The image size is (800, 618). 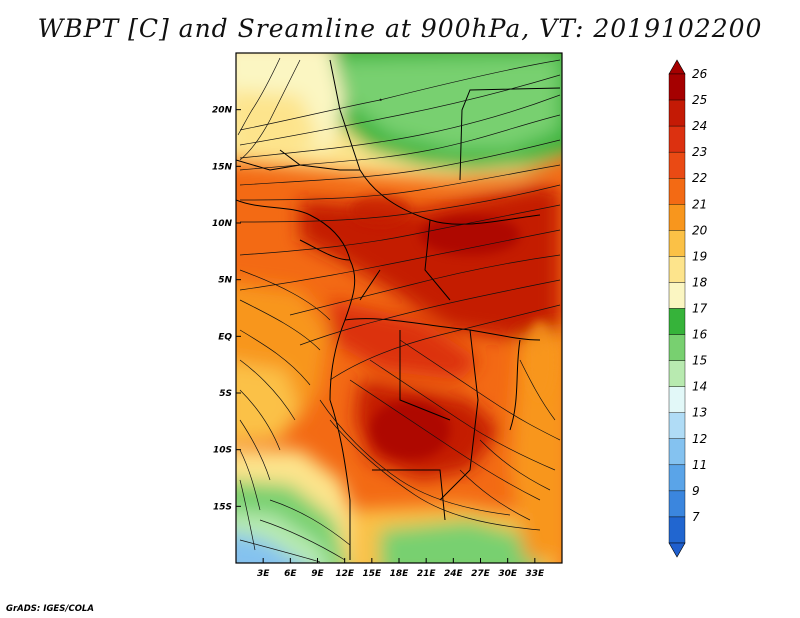 I want to click on colorbar-label: 9, so click(x=696, y=491).